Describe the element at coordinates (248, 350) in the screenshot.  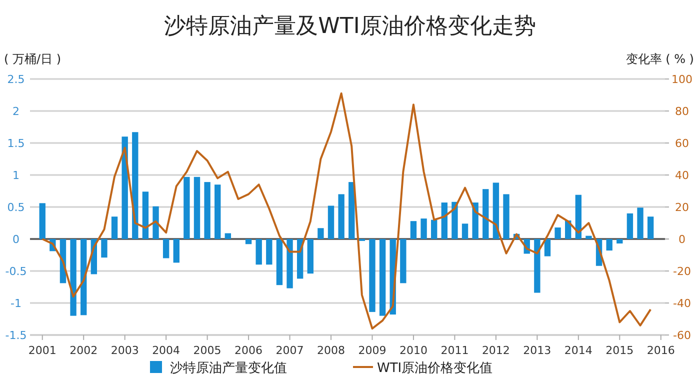
I see `x-tick-label: 2006` at that location.